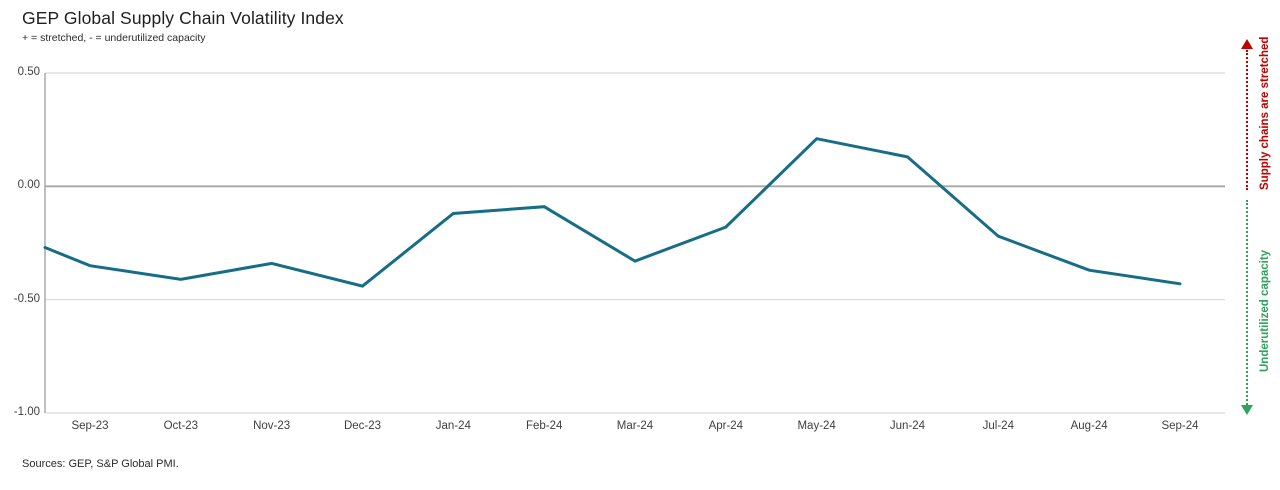 This screenshot has height=490, width=1280. What do you see at coordinates (1180, 426) in the screenshot?
I see `x-tick-label: Sep-24` at bounding box center [1180, 426].